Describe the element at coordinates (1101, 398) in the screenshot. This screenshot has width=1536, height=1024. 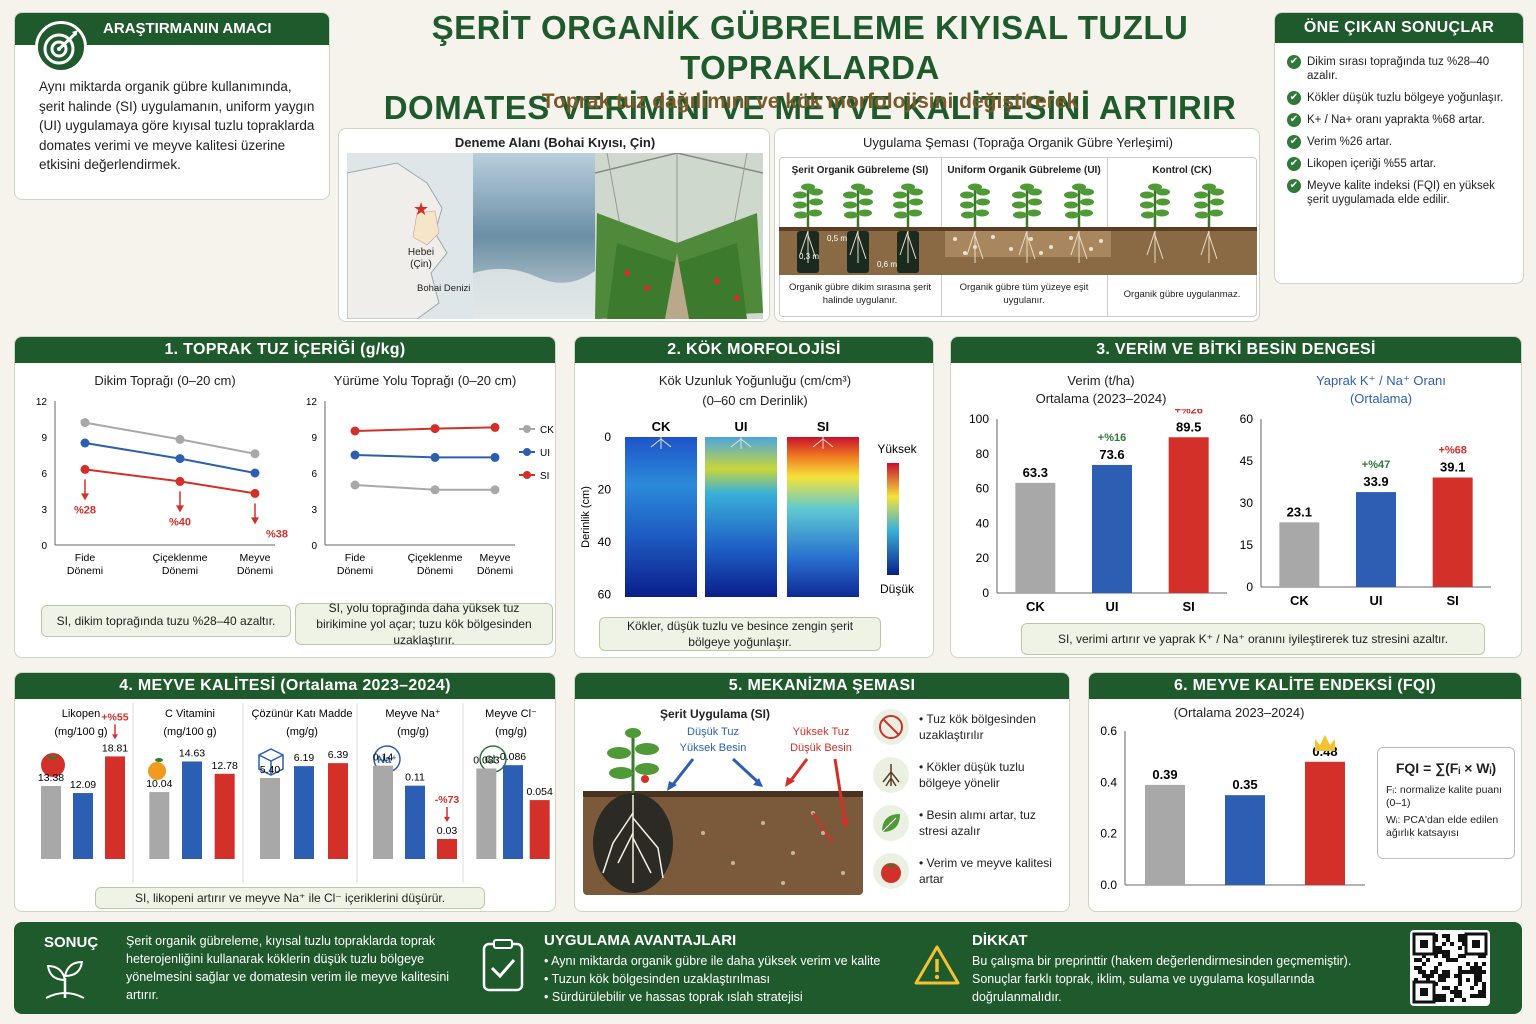
I see `yield-title-2: Ortalama (2023–2024)` at that location.